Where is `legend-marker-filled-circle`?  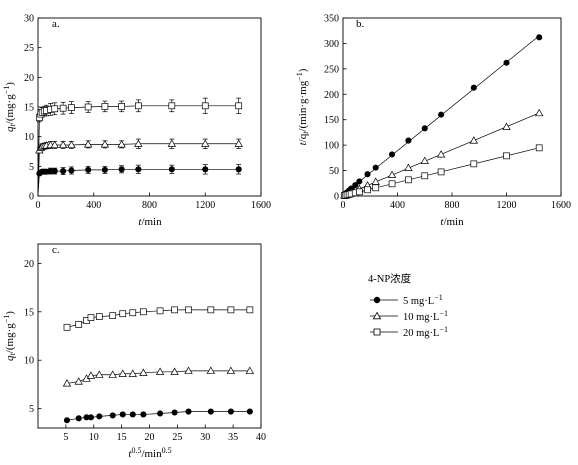 legend-marker-filled-circle is located at coordinates (377, 300).